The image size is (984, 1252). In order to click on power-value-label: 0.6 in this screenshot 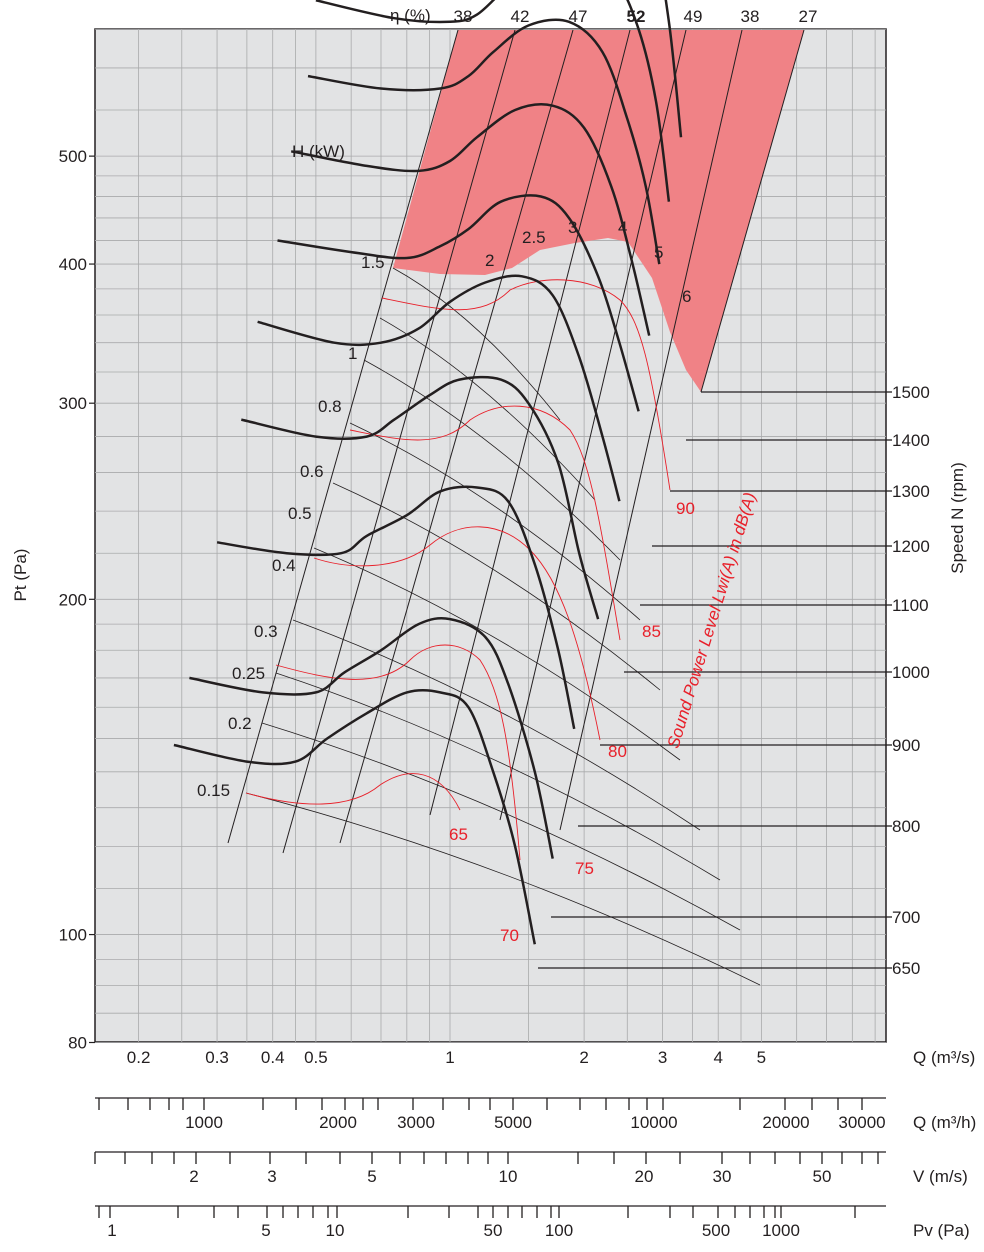, I will do `click(312, 471)`.